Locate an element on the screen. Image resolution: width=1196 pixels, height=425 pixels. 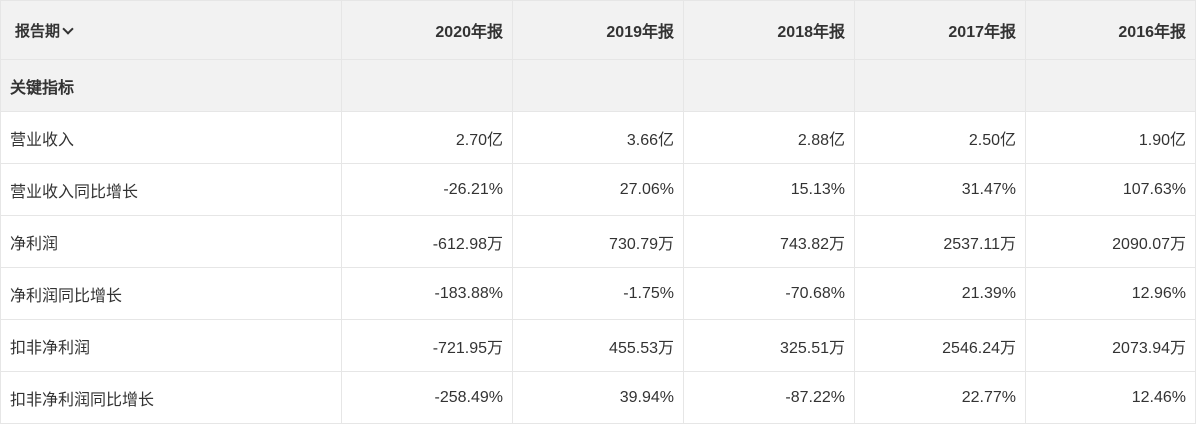
column-header-year: 2016年报 is located at coordinates (1110, 30).